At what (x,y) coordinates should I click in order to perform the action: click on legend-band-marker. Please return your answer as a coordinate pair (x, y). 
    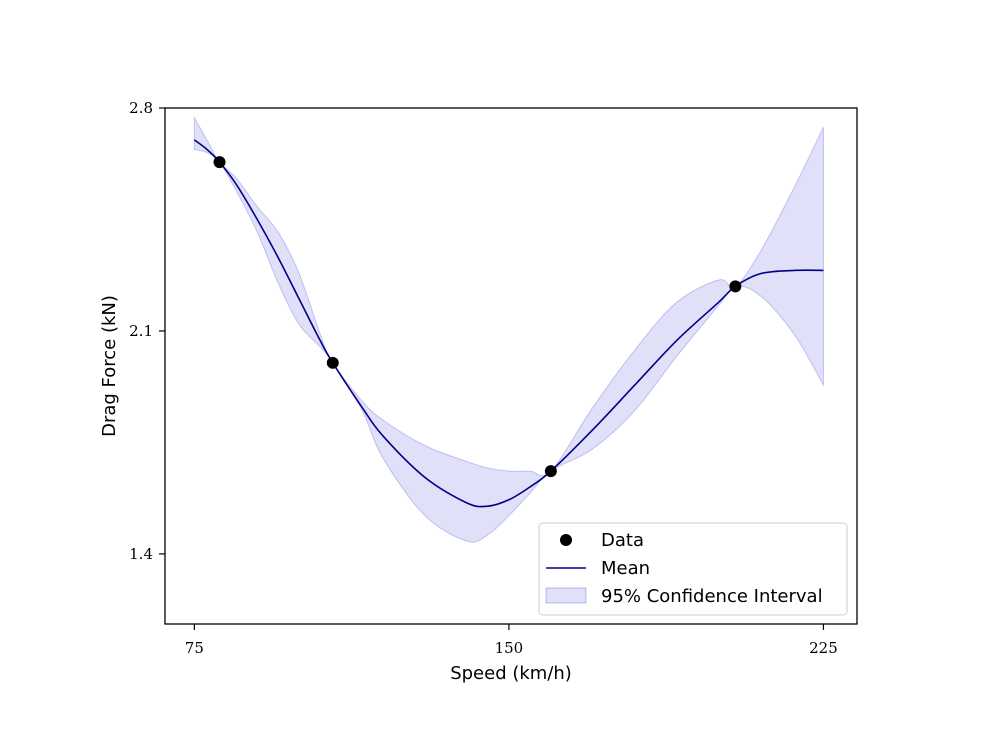
    Looking at the image, I should click on (566, 595).